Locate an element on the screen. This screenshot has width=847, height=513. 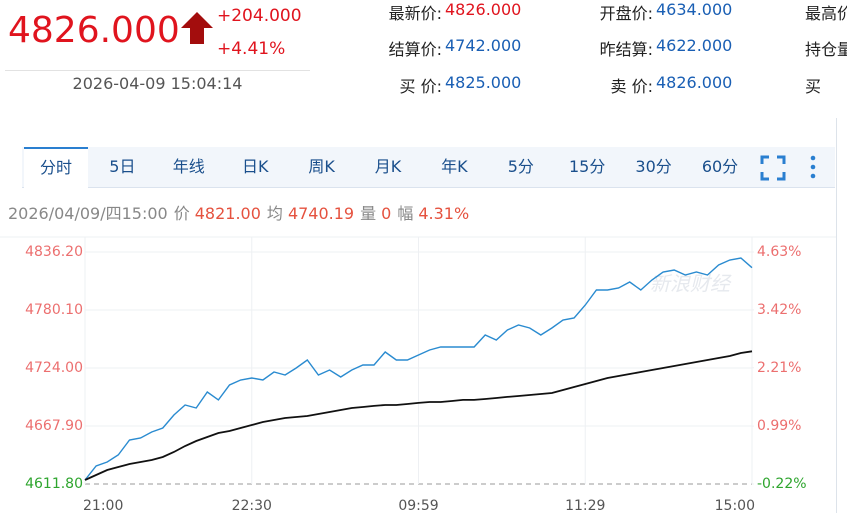
tab: 60分 is located at coordinates (720, 166).